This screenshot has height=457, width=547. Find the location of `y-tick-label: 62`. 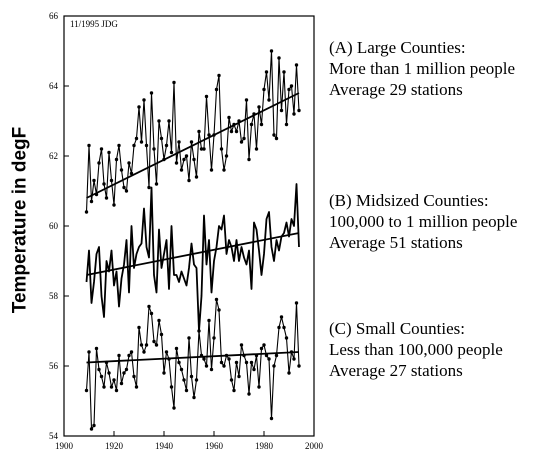

y-tick-label: 62 is located at coordinates (53, 156).